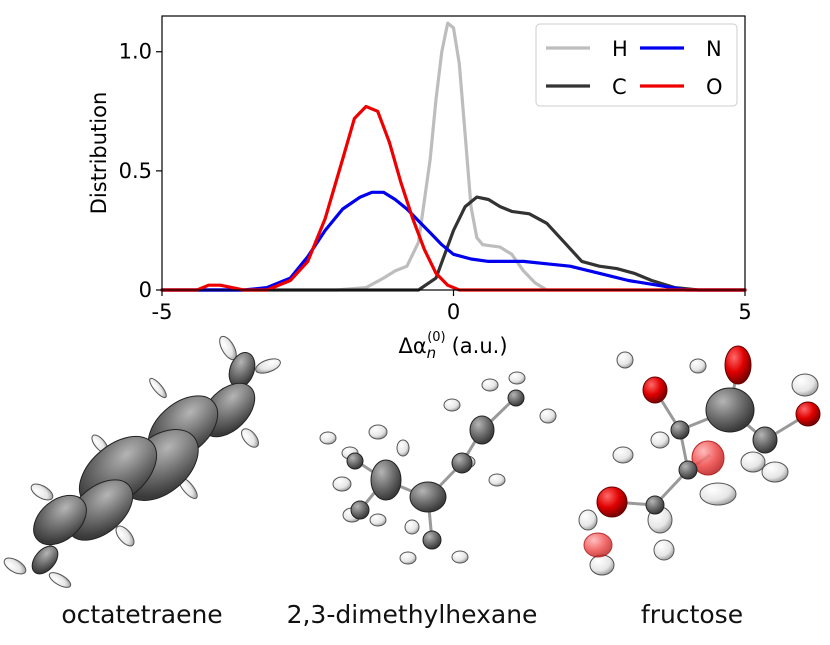 The height and width of the screenshot is (645, 830). I want to click on x-axis-label-base: Δα, so click(412, 346).